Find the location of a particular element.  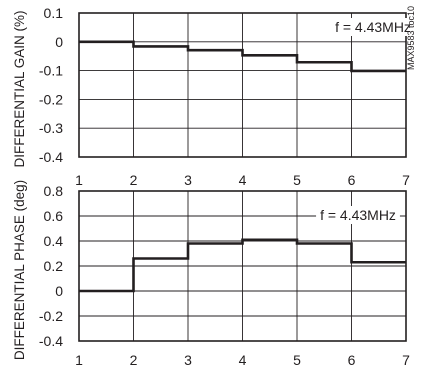

y-tick-label: -0.3 is located at coordinates (51, 128).